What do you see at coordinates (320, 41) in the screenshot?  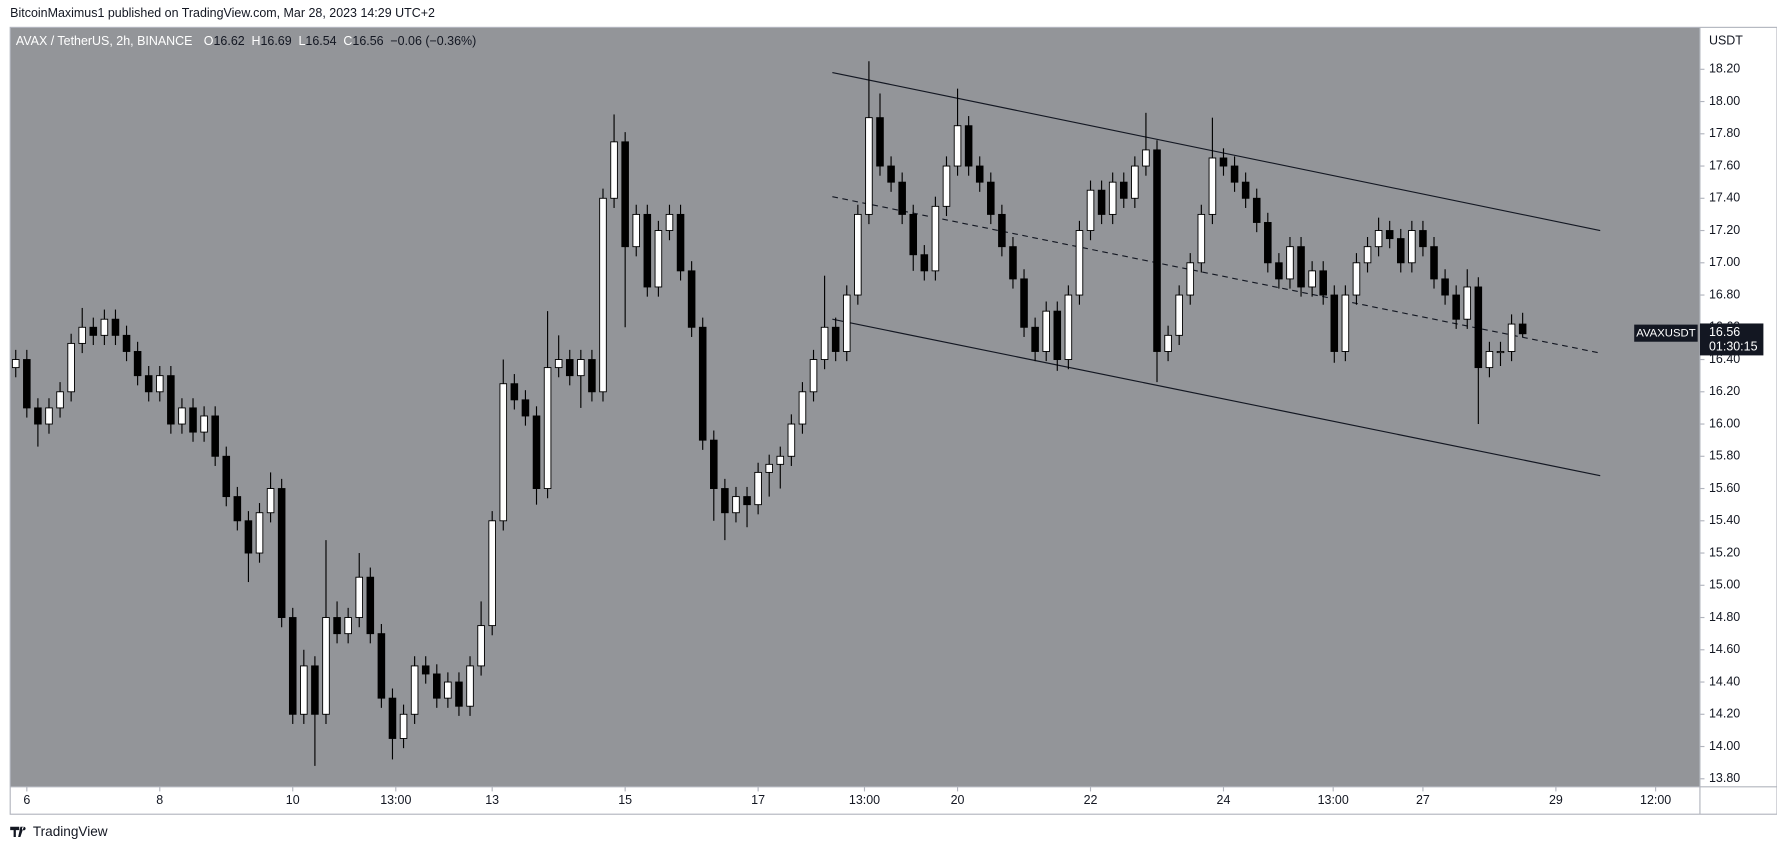 I see `ohlc-value: 16.54` at bounding box center [320, 41].